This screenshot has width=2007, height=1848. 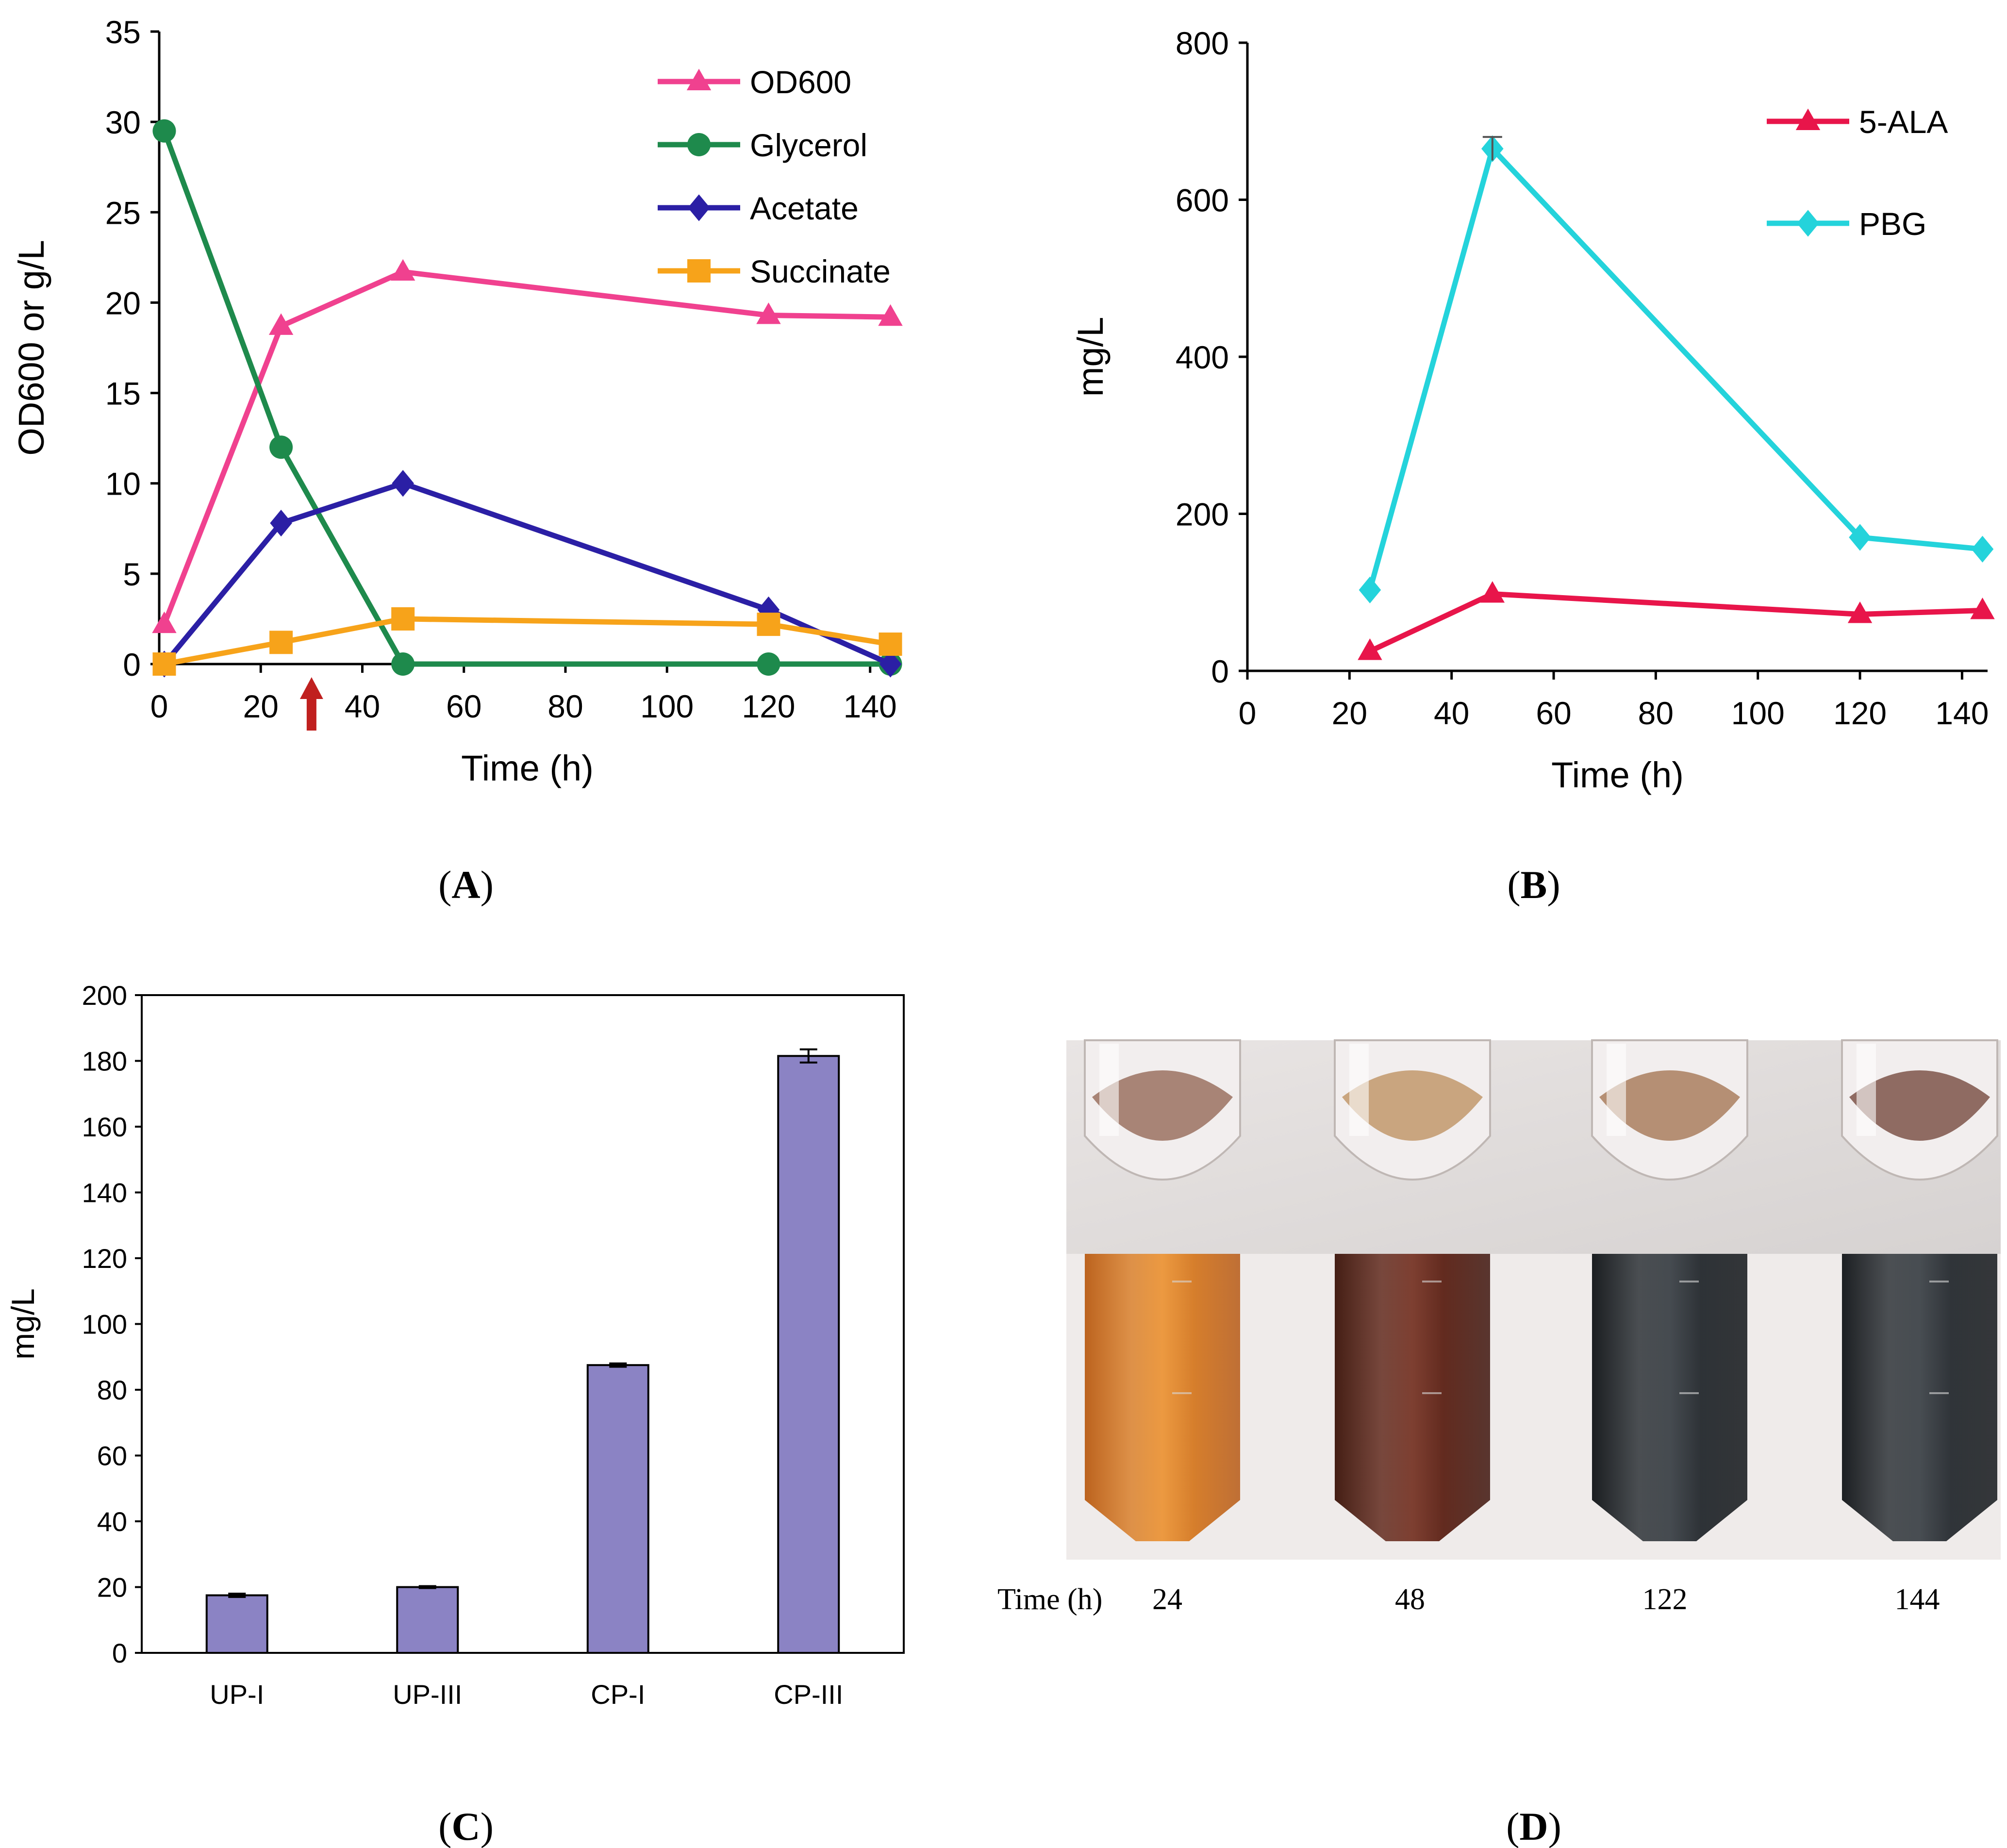 I want to click on arrow-shaft, so click(x=311, y=714).